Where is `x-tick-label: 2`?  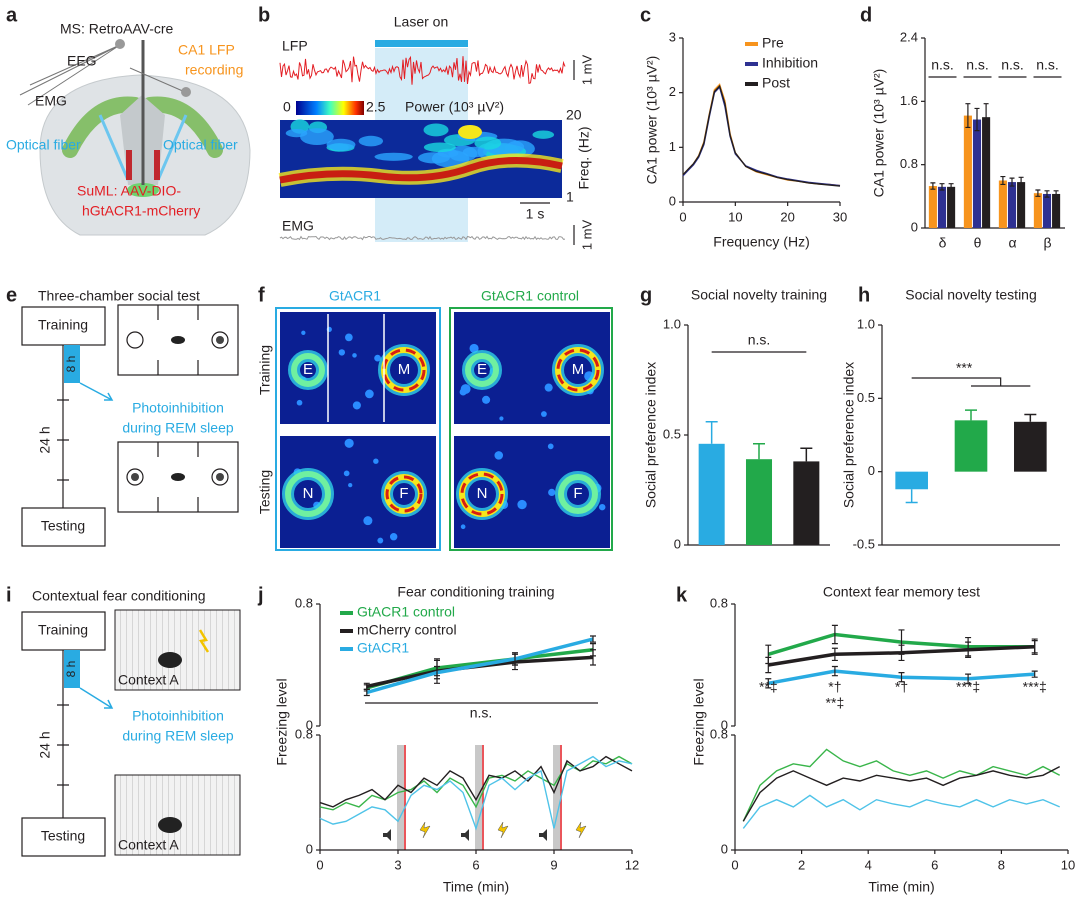
x-tick-label: 2 is located at coordinates (801, 864).